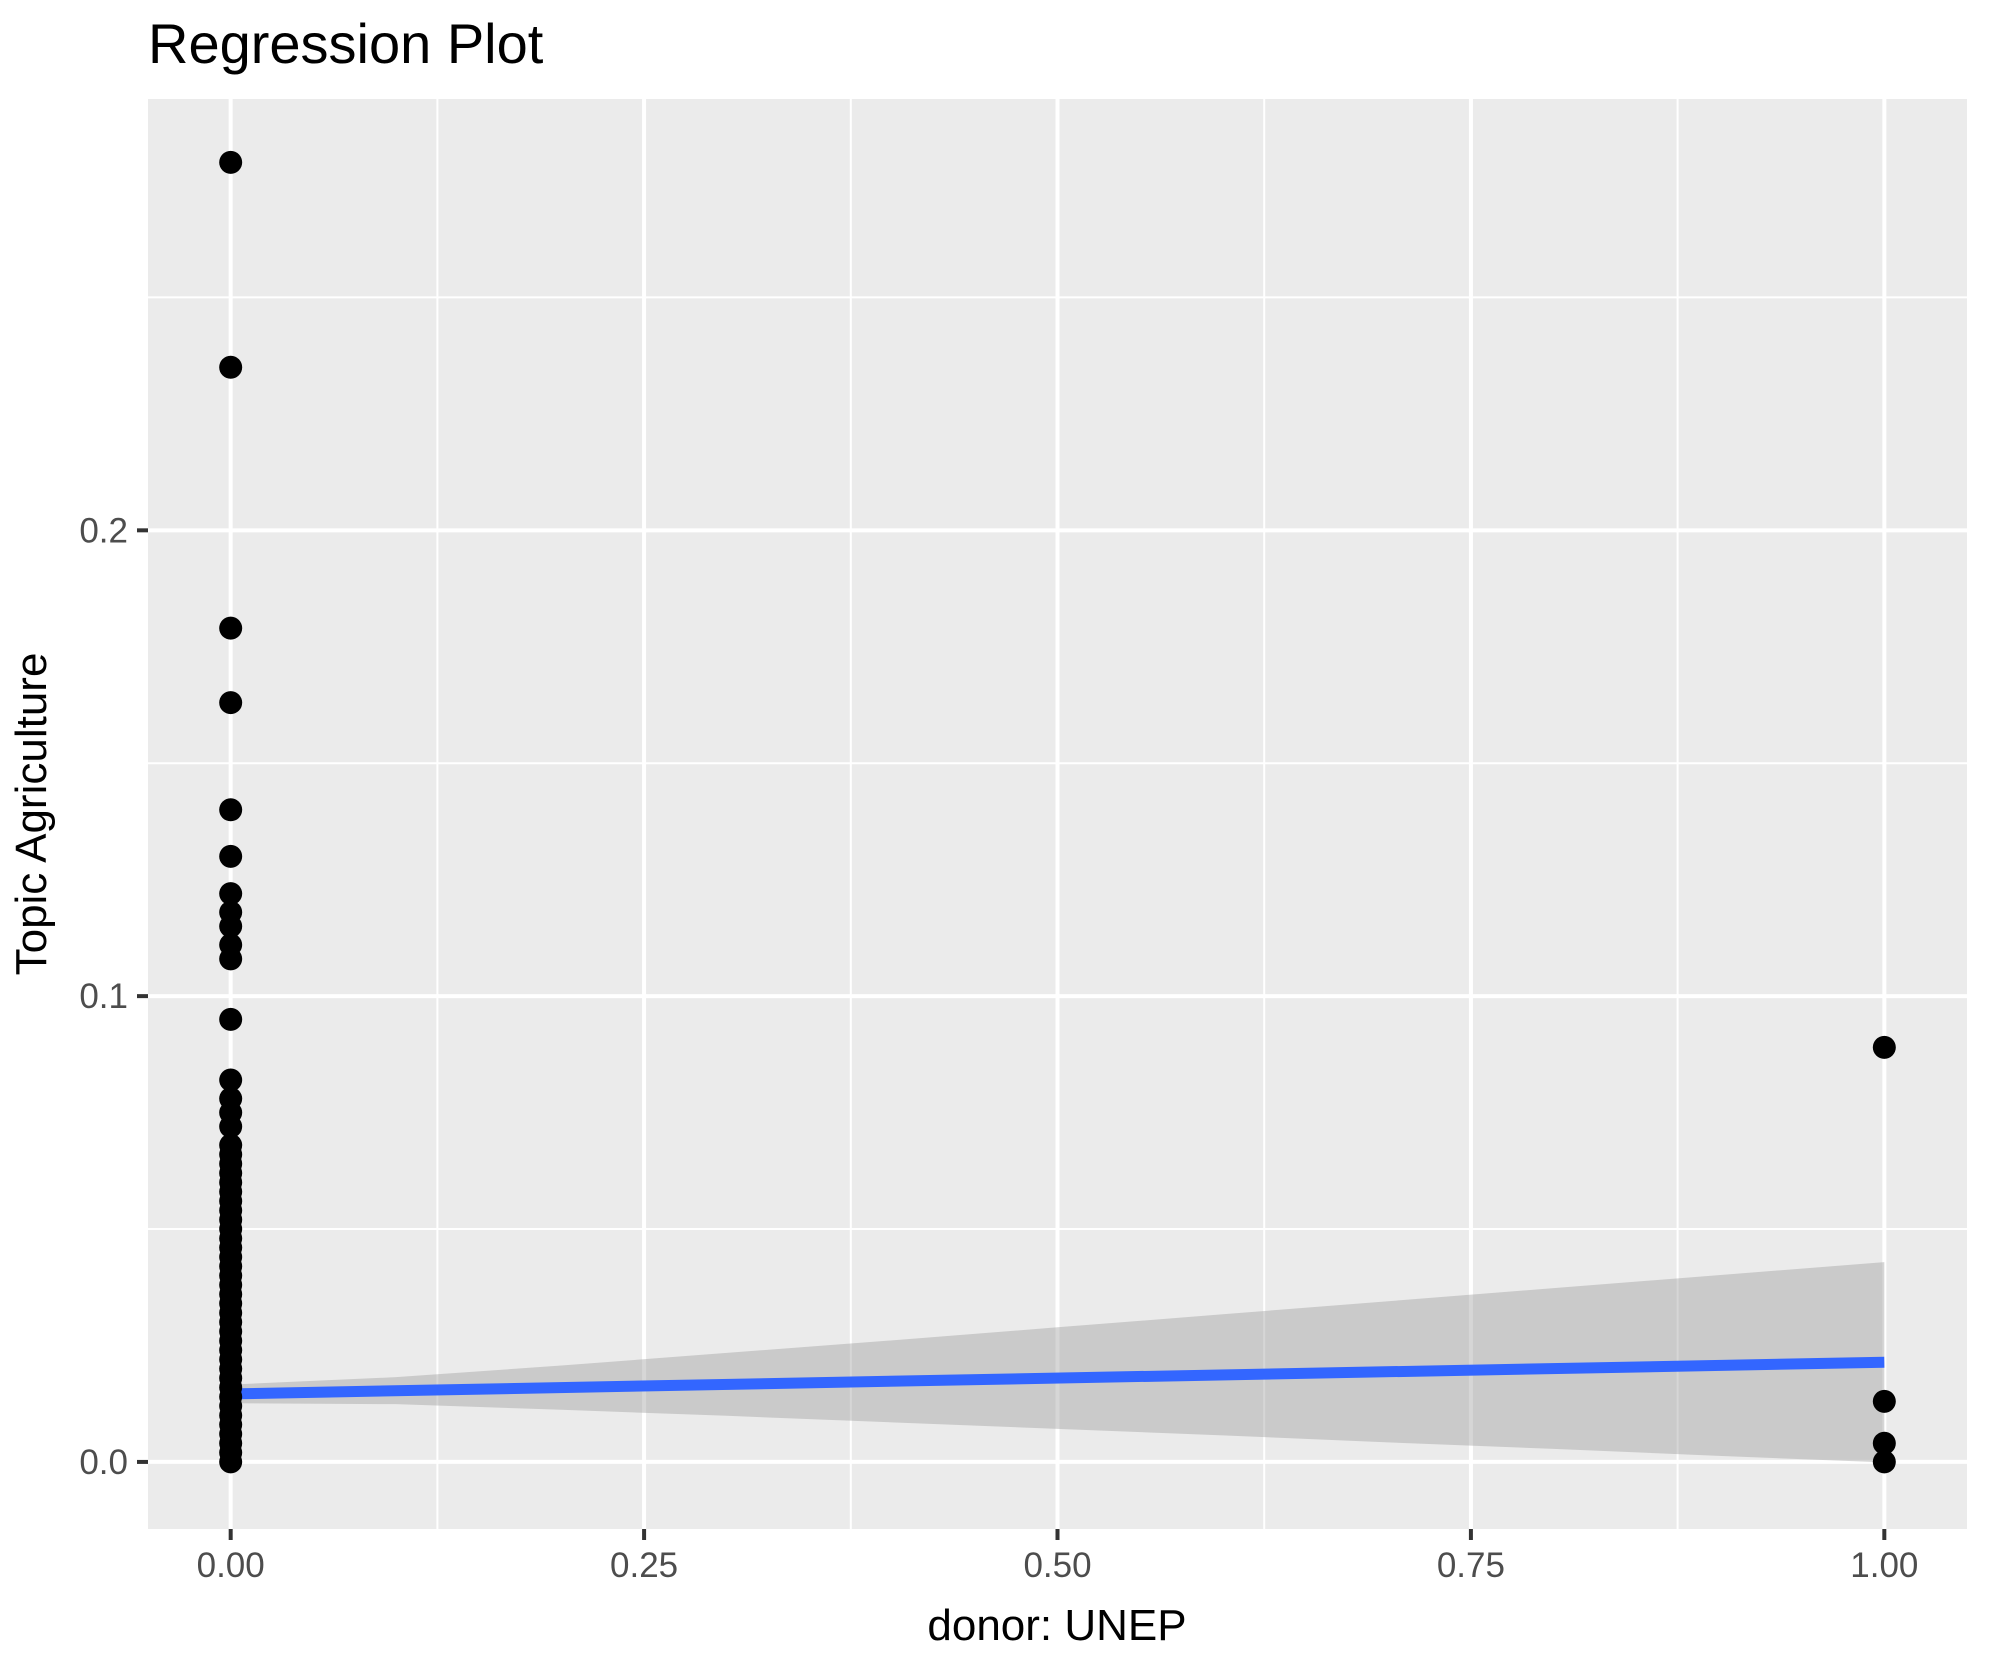 The image size is (1990, 1665). Describe the element at coordinates (103, 1462) in the screenshot. I see `y-axis-tick-label: 0.0` at that location.